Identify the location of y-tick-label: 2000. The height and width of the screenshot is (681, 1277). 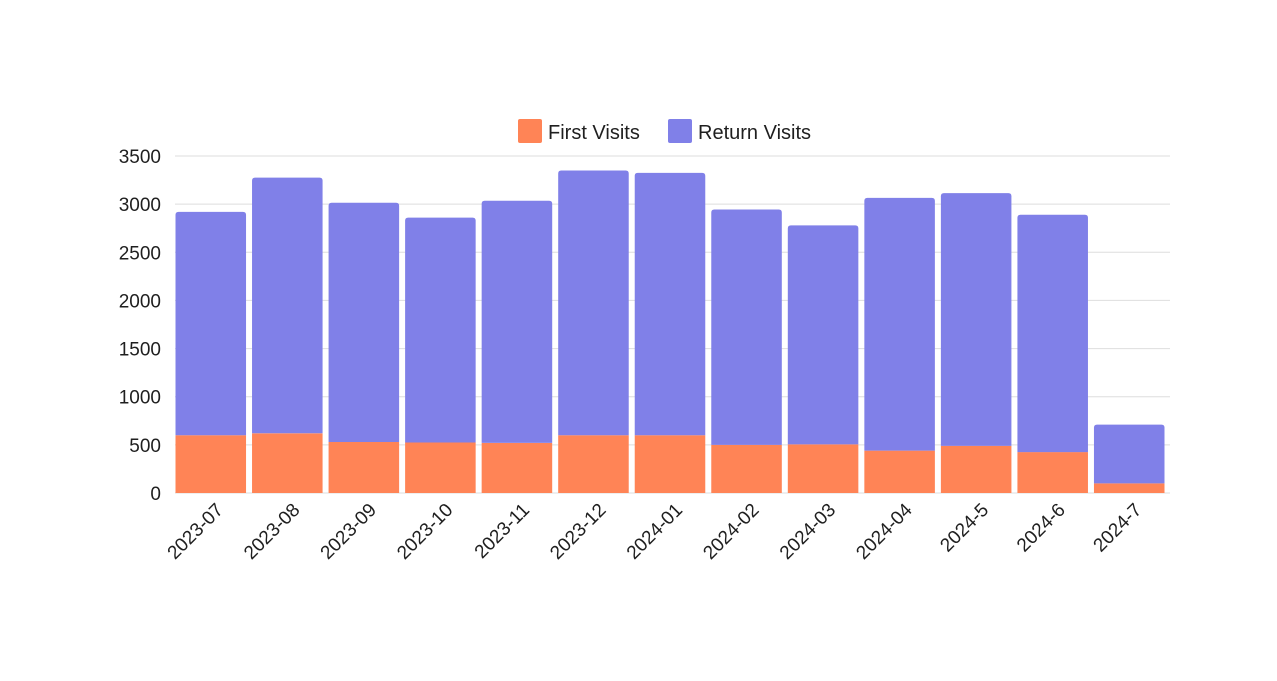
(140, 301).